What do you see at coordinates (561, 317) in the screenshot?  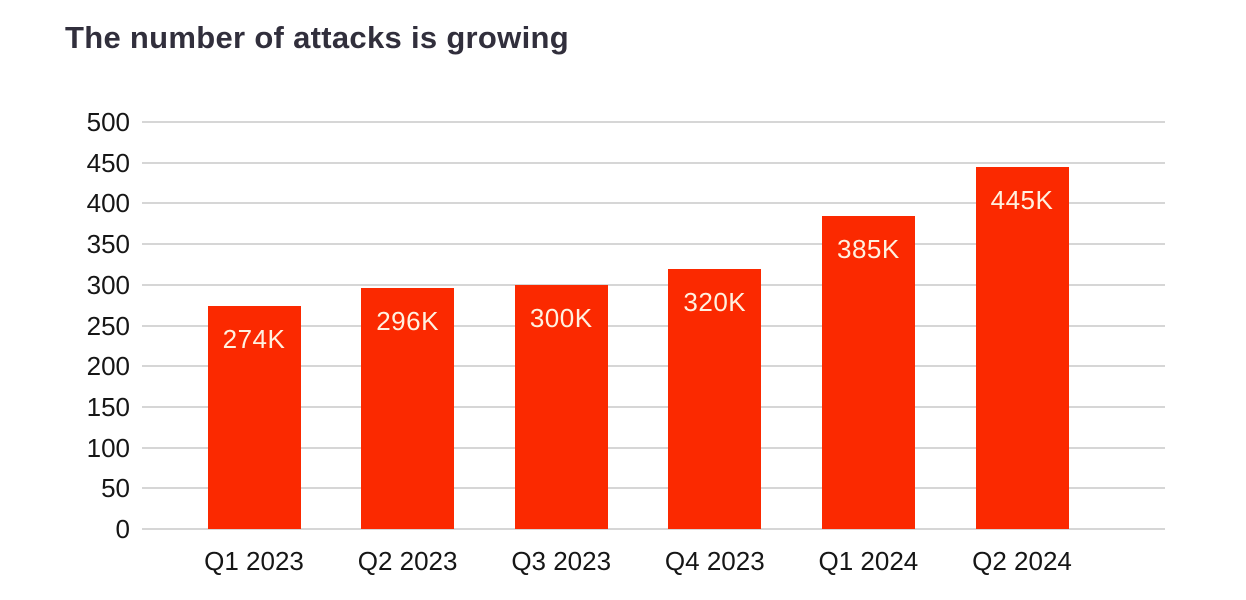 I see `bar-value-label: 300K` at bounding box center [561, 317].